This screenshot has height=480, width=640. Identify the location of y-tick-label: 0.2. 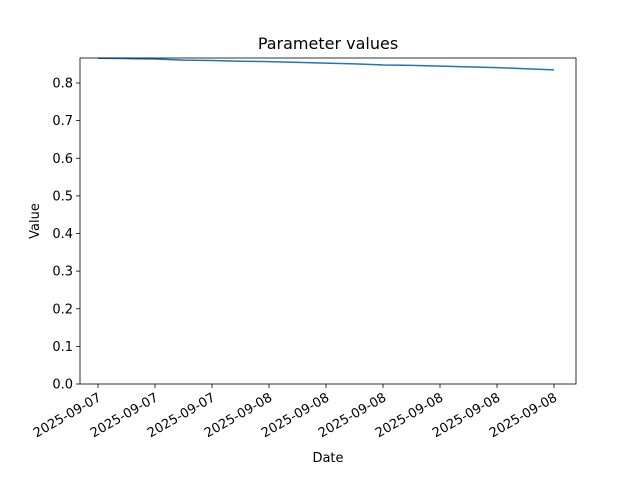
(62, 309).